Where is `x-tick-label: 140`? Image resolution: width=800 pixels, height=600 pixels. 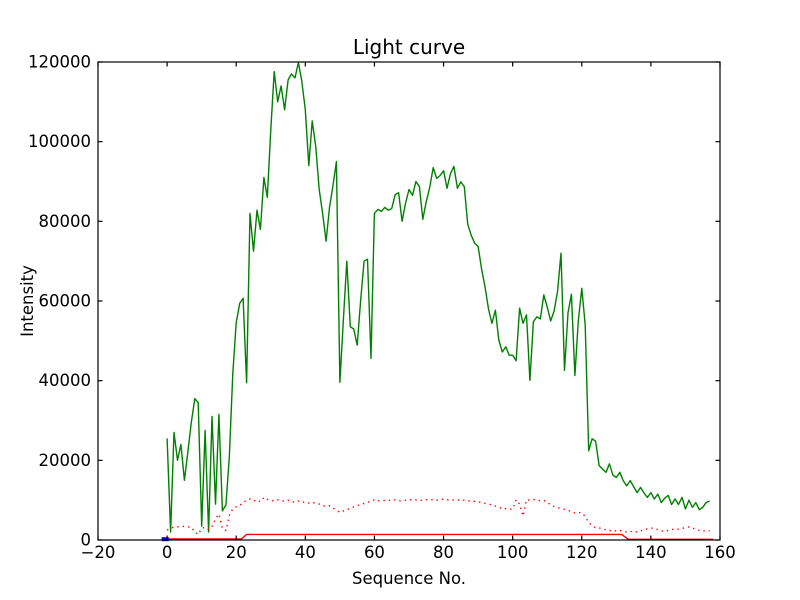 x-tick-label: 140 is located at coordinates (651, 552).